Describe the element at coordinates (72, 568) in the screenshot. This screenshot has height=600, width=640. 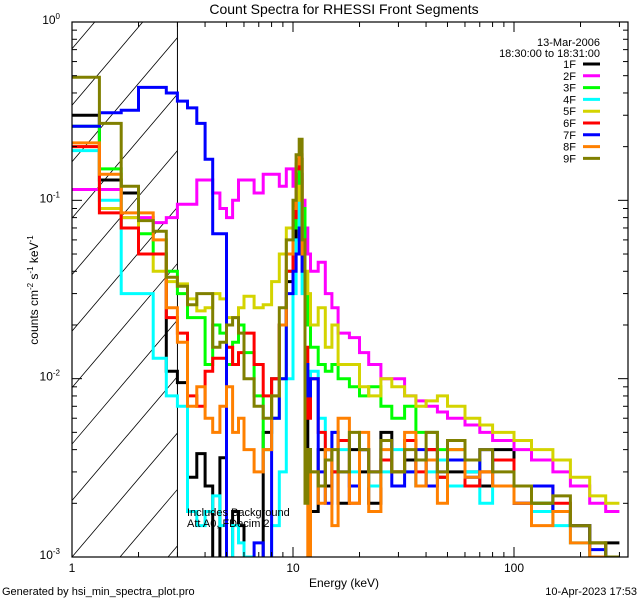
I see `x-tick-label: 1` at that location.